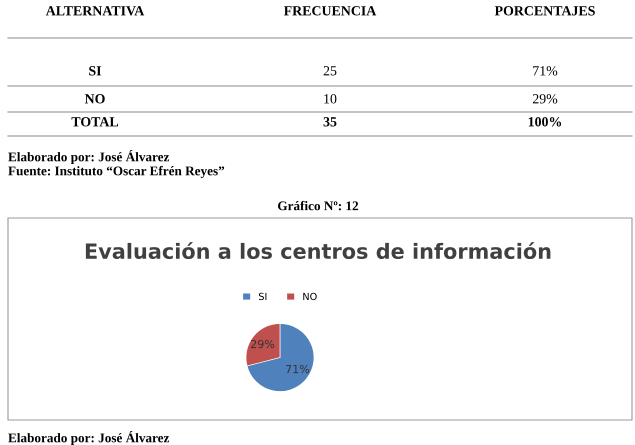 This screenshot has width=635, height=445. Describe the element at coordinates (330, 71) in the screenshot. I see `text: 25` at that location.